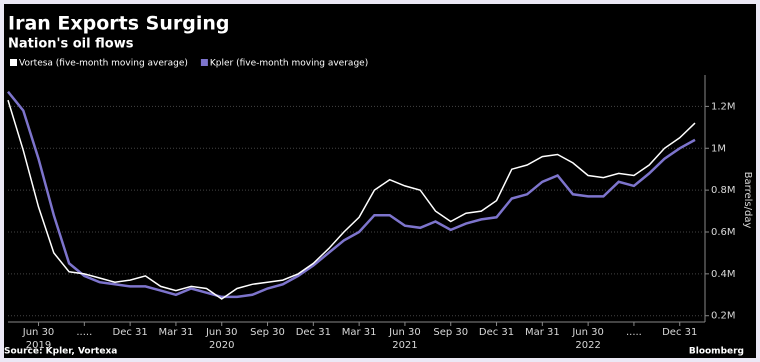 The image size is (760, 362). What do you see at coordinates (723, 106) in the screenshot?
I see `y-tick-label: 1.2M` at bounding box center [723, 106].